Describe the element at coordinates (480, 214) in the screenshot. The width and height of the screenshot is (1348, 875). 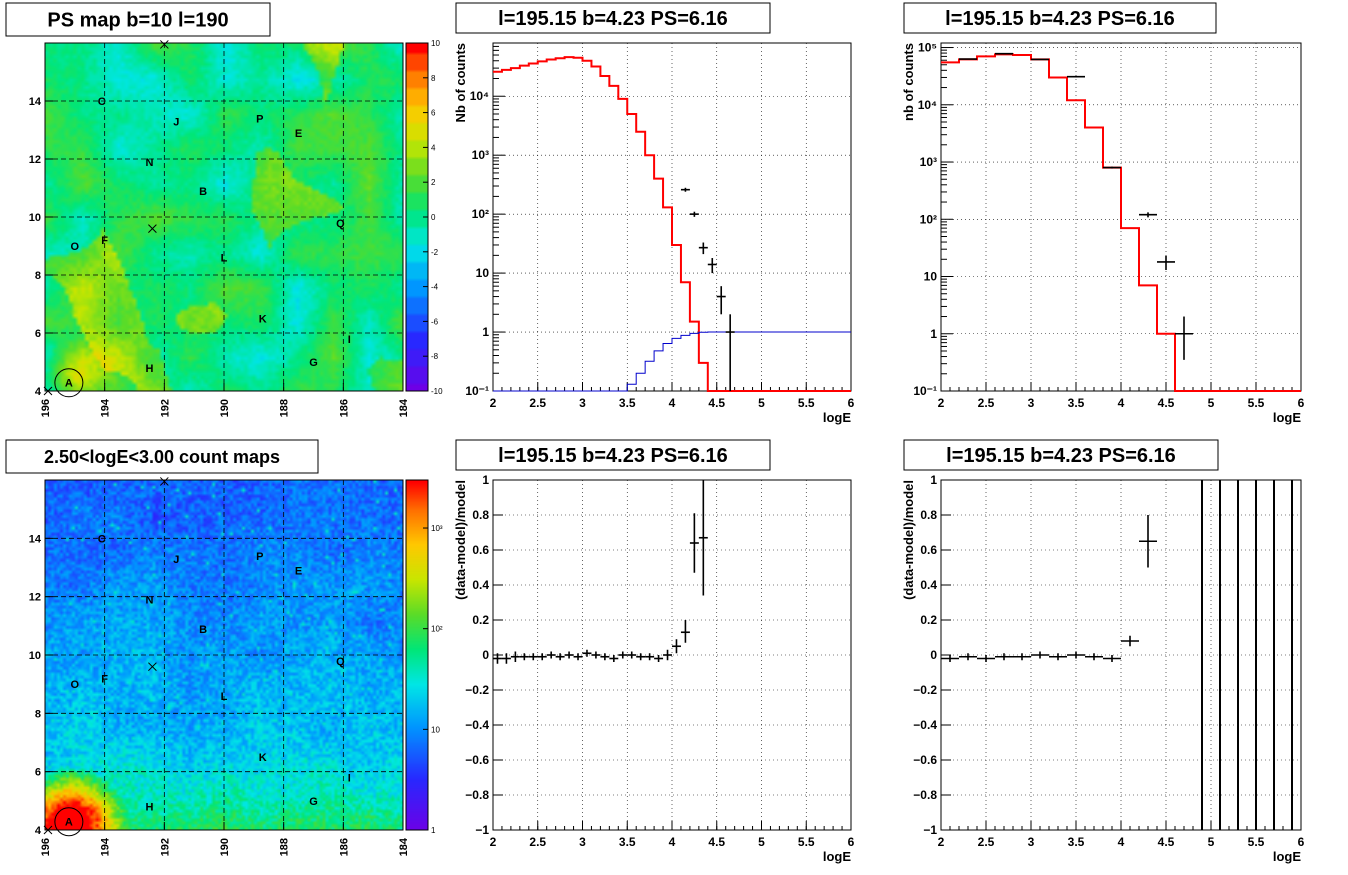
I see `y-tick-label: 10²` at that location.